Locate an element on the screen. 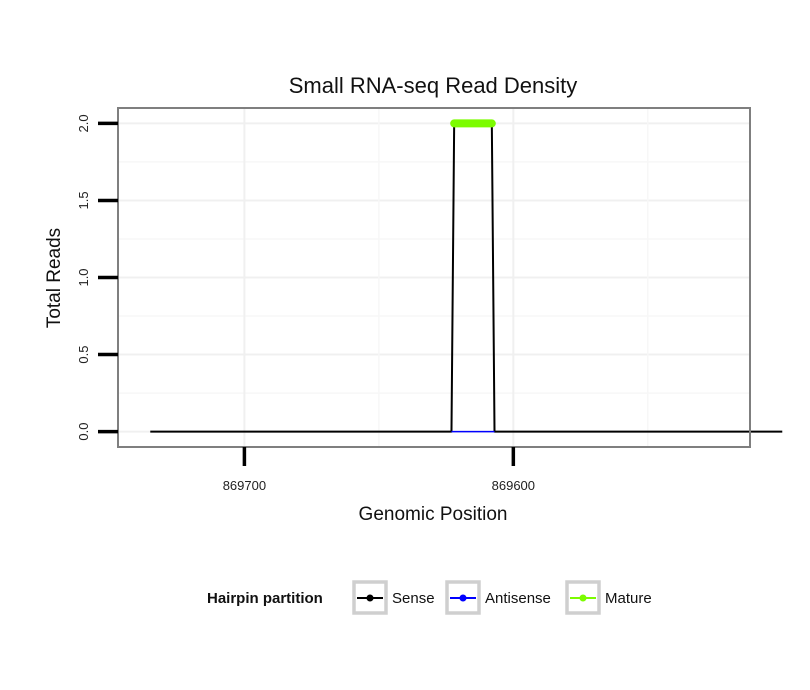 This screenshot has height=690, width=810. legend-label-mature: Mature is located at coordinates (628, 598).